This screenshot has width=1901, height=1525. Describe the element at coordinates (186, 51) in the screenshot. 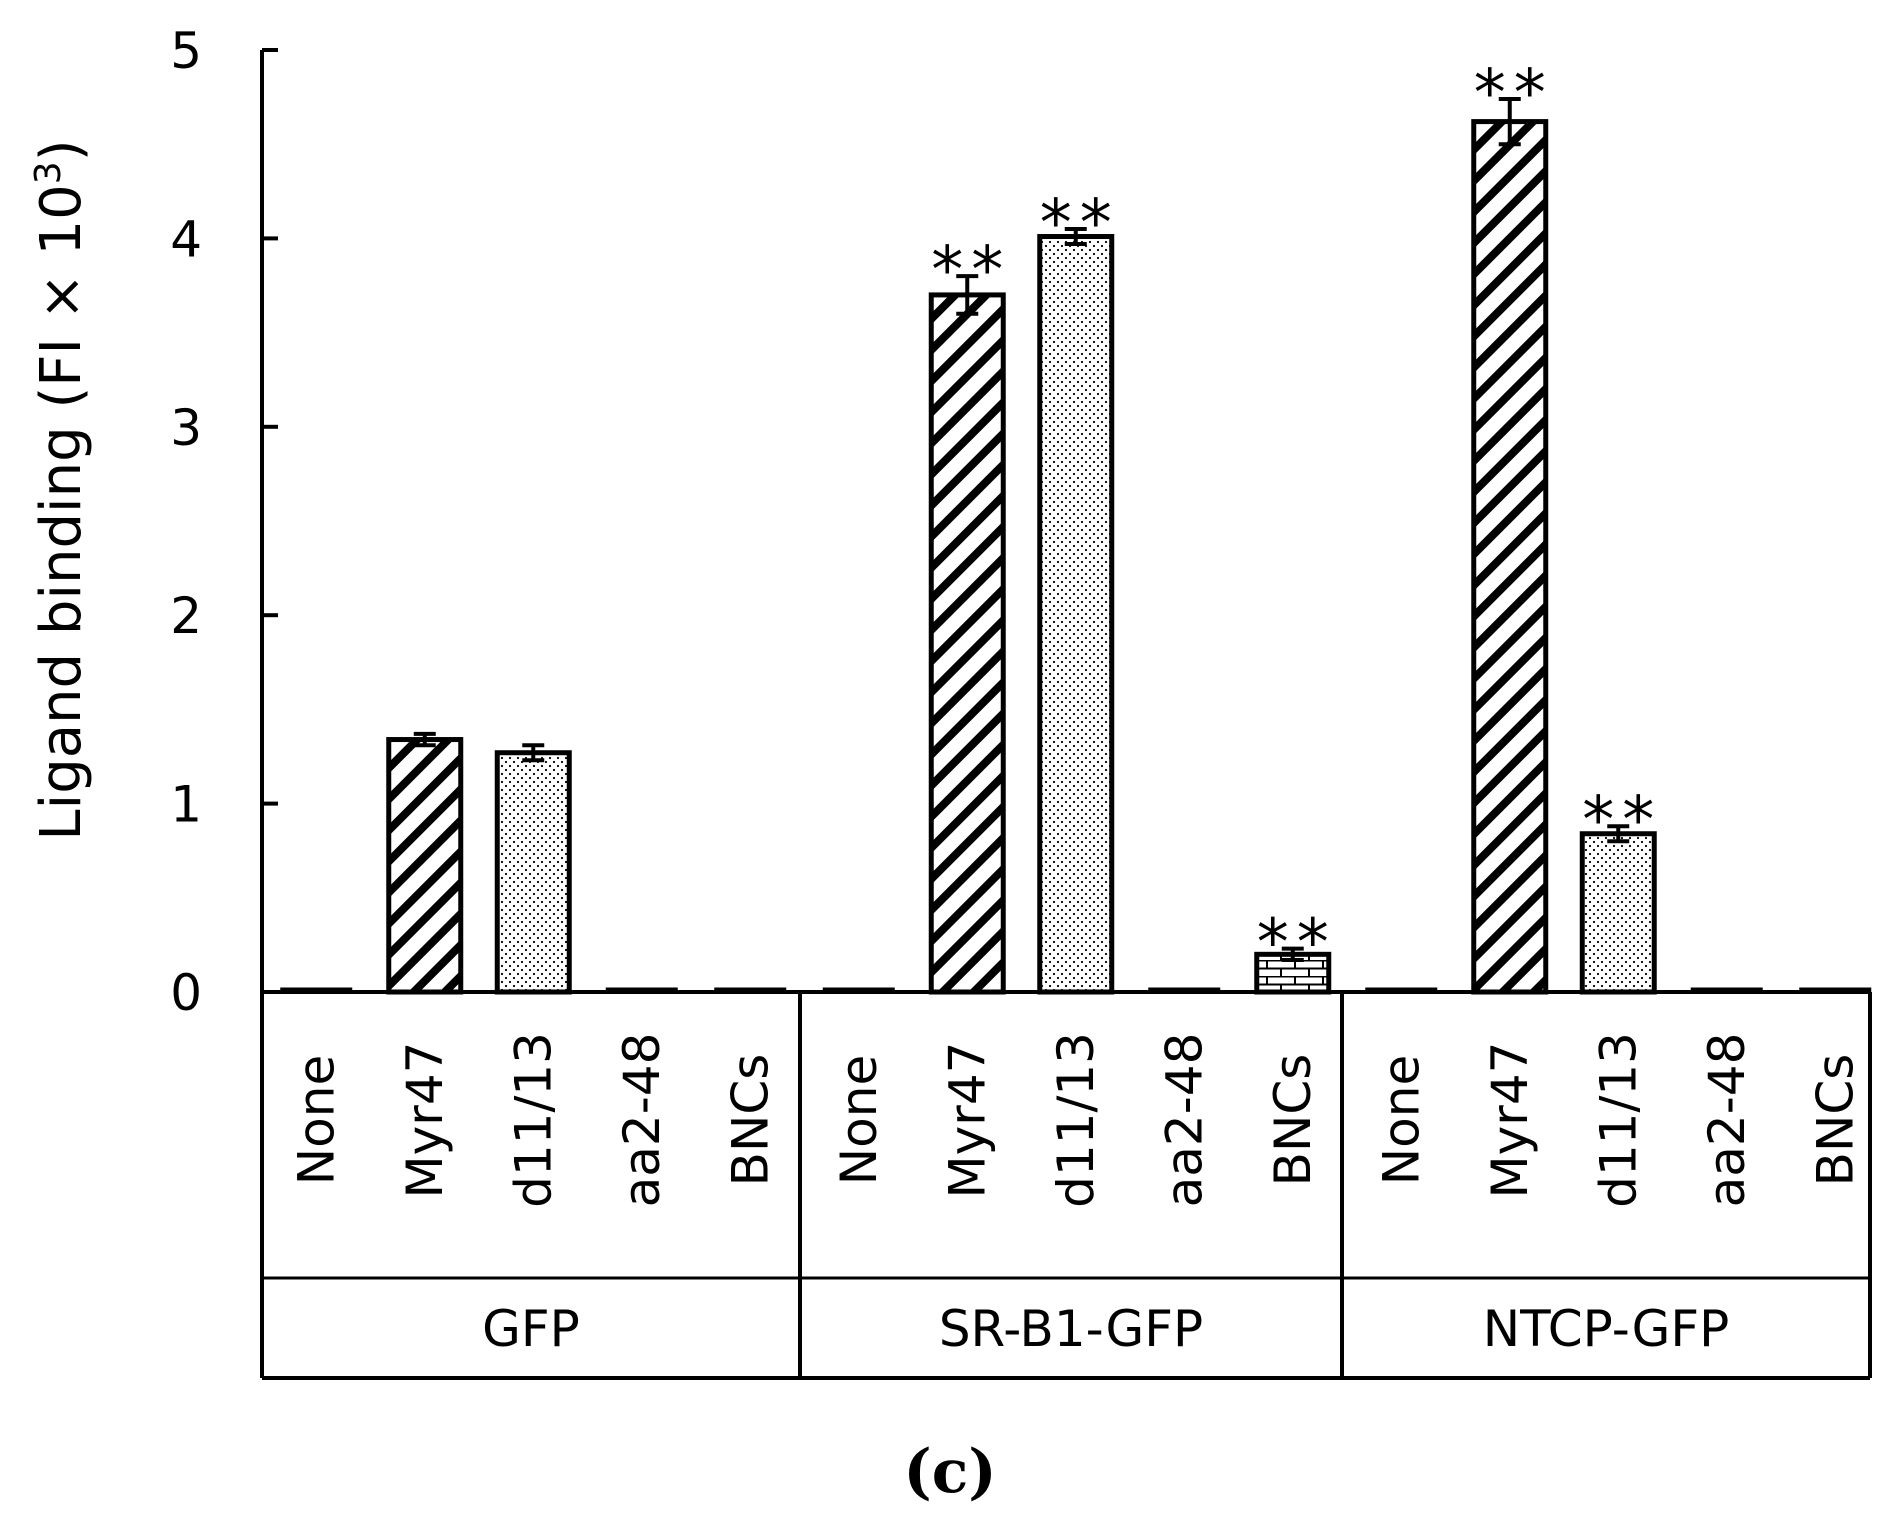

I see `y-tick-label: 5` at that location.